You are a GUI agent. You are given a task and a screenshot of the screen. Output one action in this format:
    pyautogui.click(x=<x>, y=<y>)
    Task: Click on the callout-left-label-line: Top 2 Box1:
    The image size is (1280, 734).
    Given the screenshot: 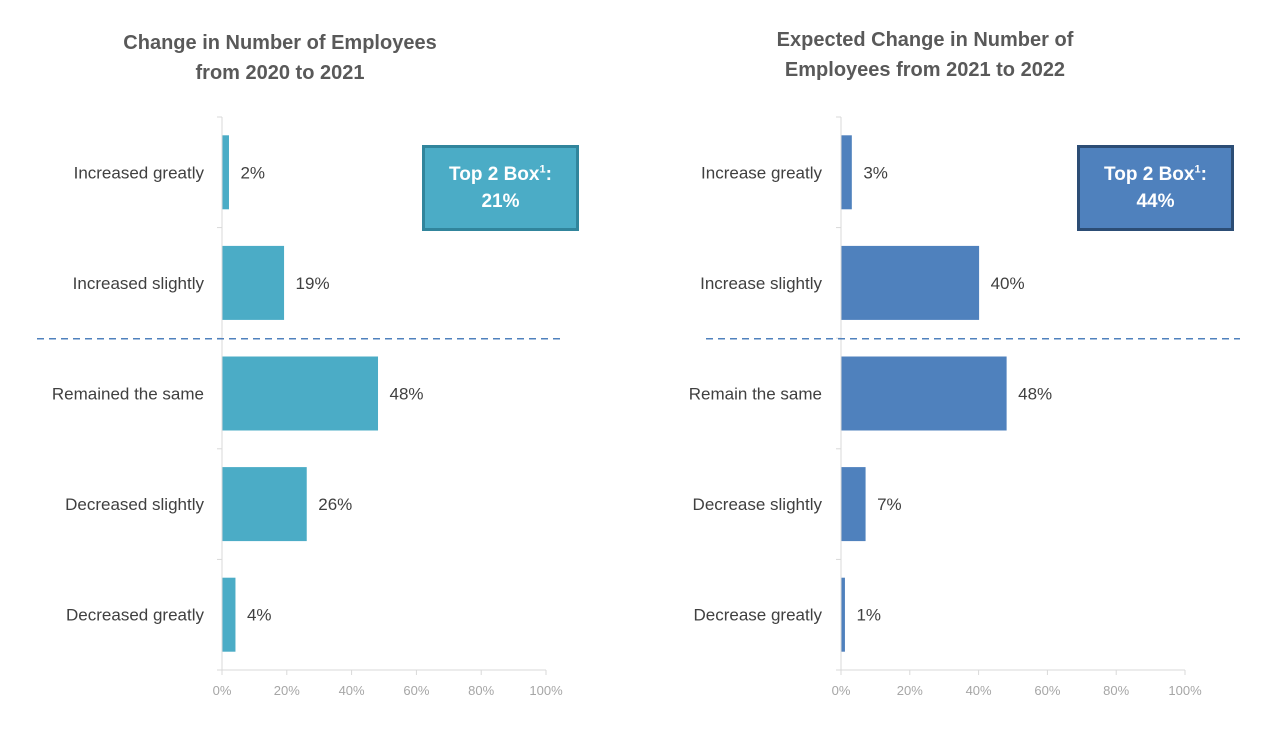 What is the action you would take?
    pyautogui.click(x=500, y=174)
    